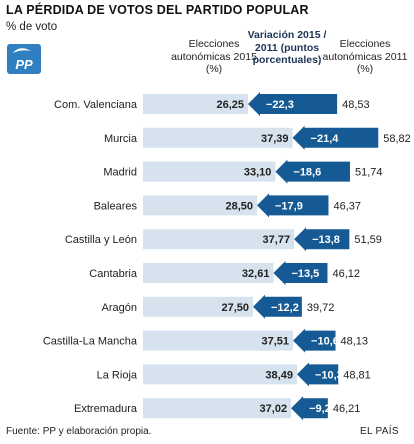 The width and height of the screenshot is (414, 444). I want to click on category-label: Castilla-La Mancha, so click(90, 342).